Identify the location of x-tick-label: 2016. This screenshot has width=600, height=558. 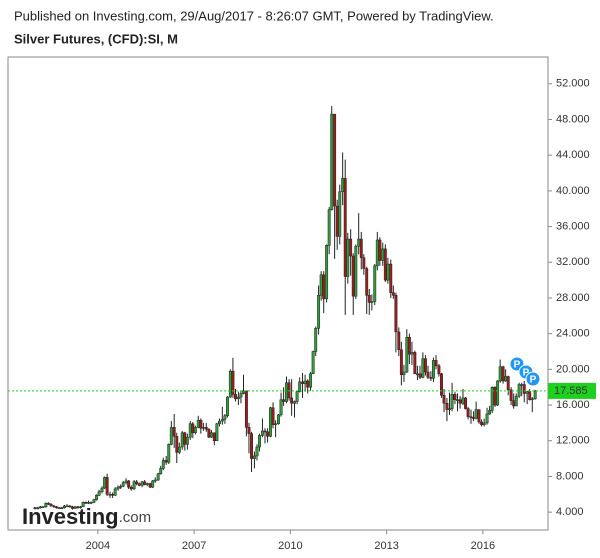
(483, 546).